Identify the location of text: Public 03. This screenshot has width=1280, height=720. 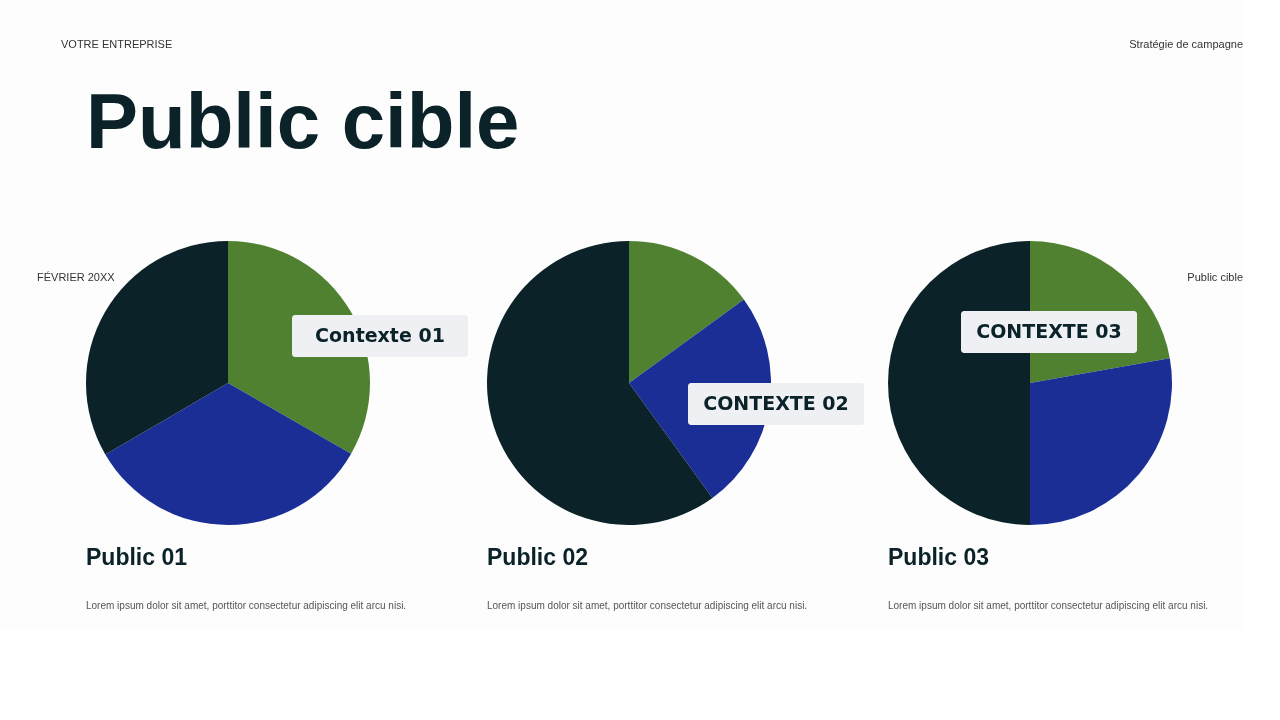
(938, 557).